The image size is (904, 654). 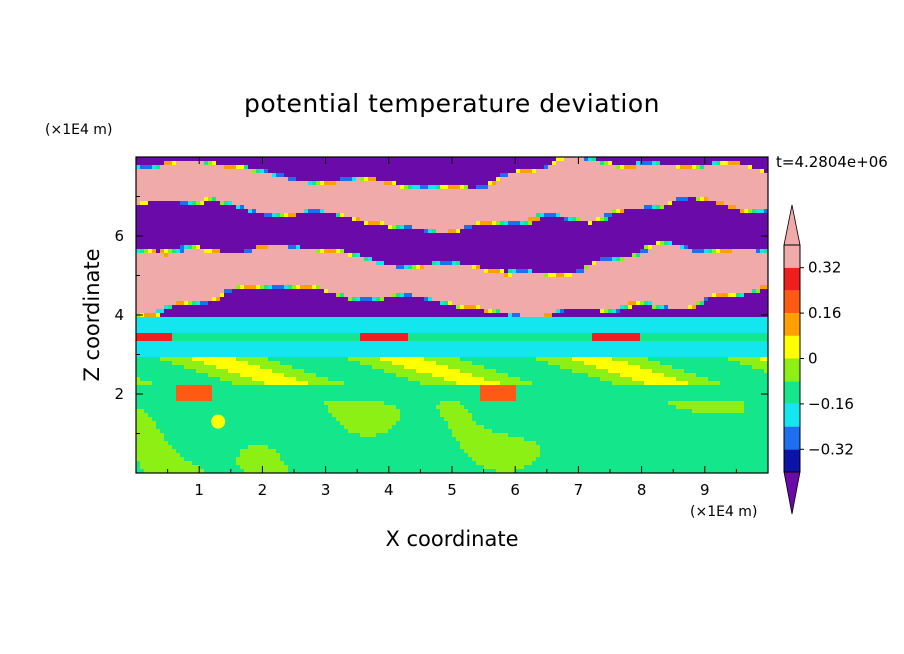 I want to click on x-tick-label: 4, so click(x=389, y=490).